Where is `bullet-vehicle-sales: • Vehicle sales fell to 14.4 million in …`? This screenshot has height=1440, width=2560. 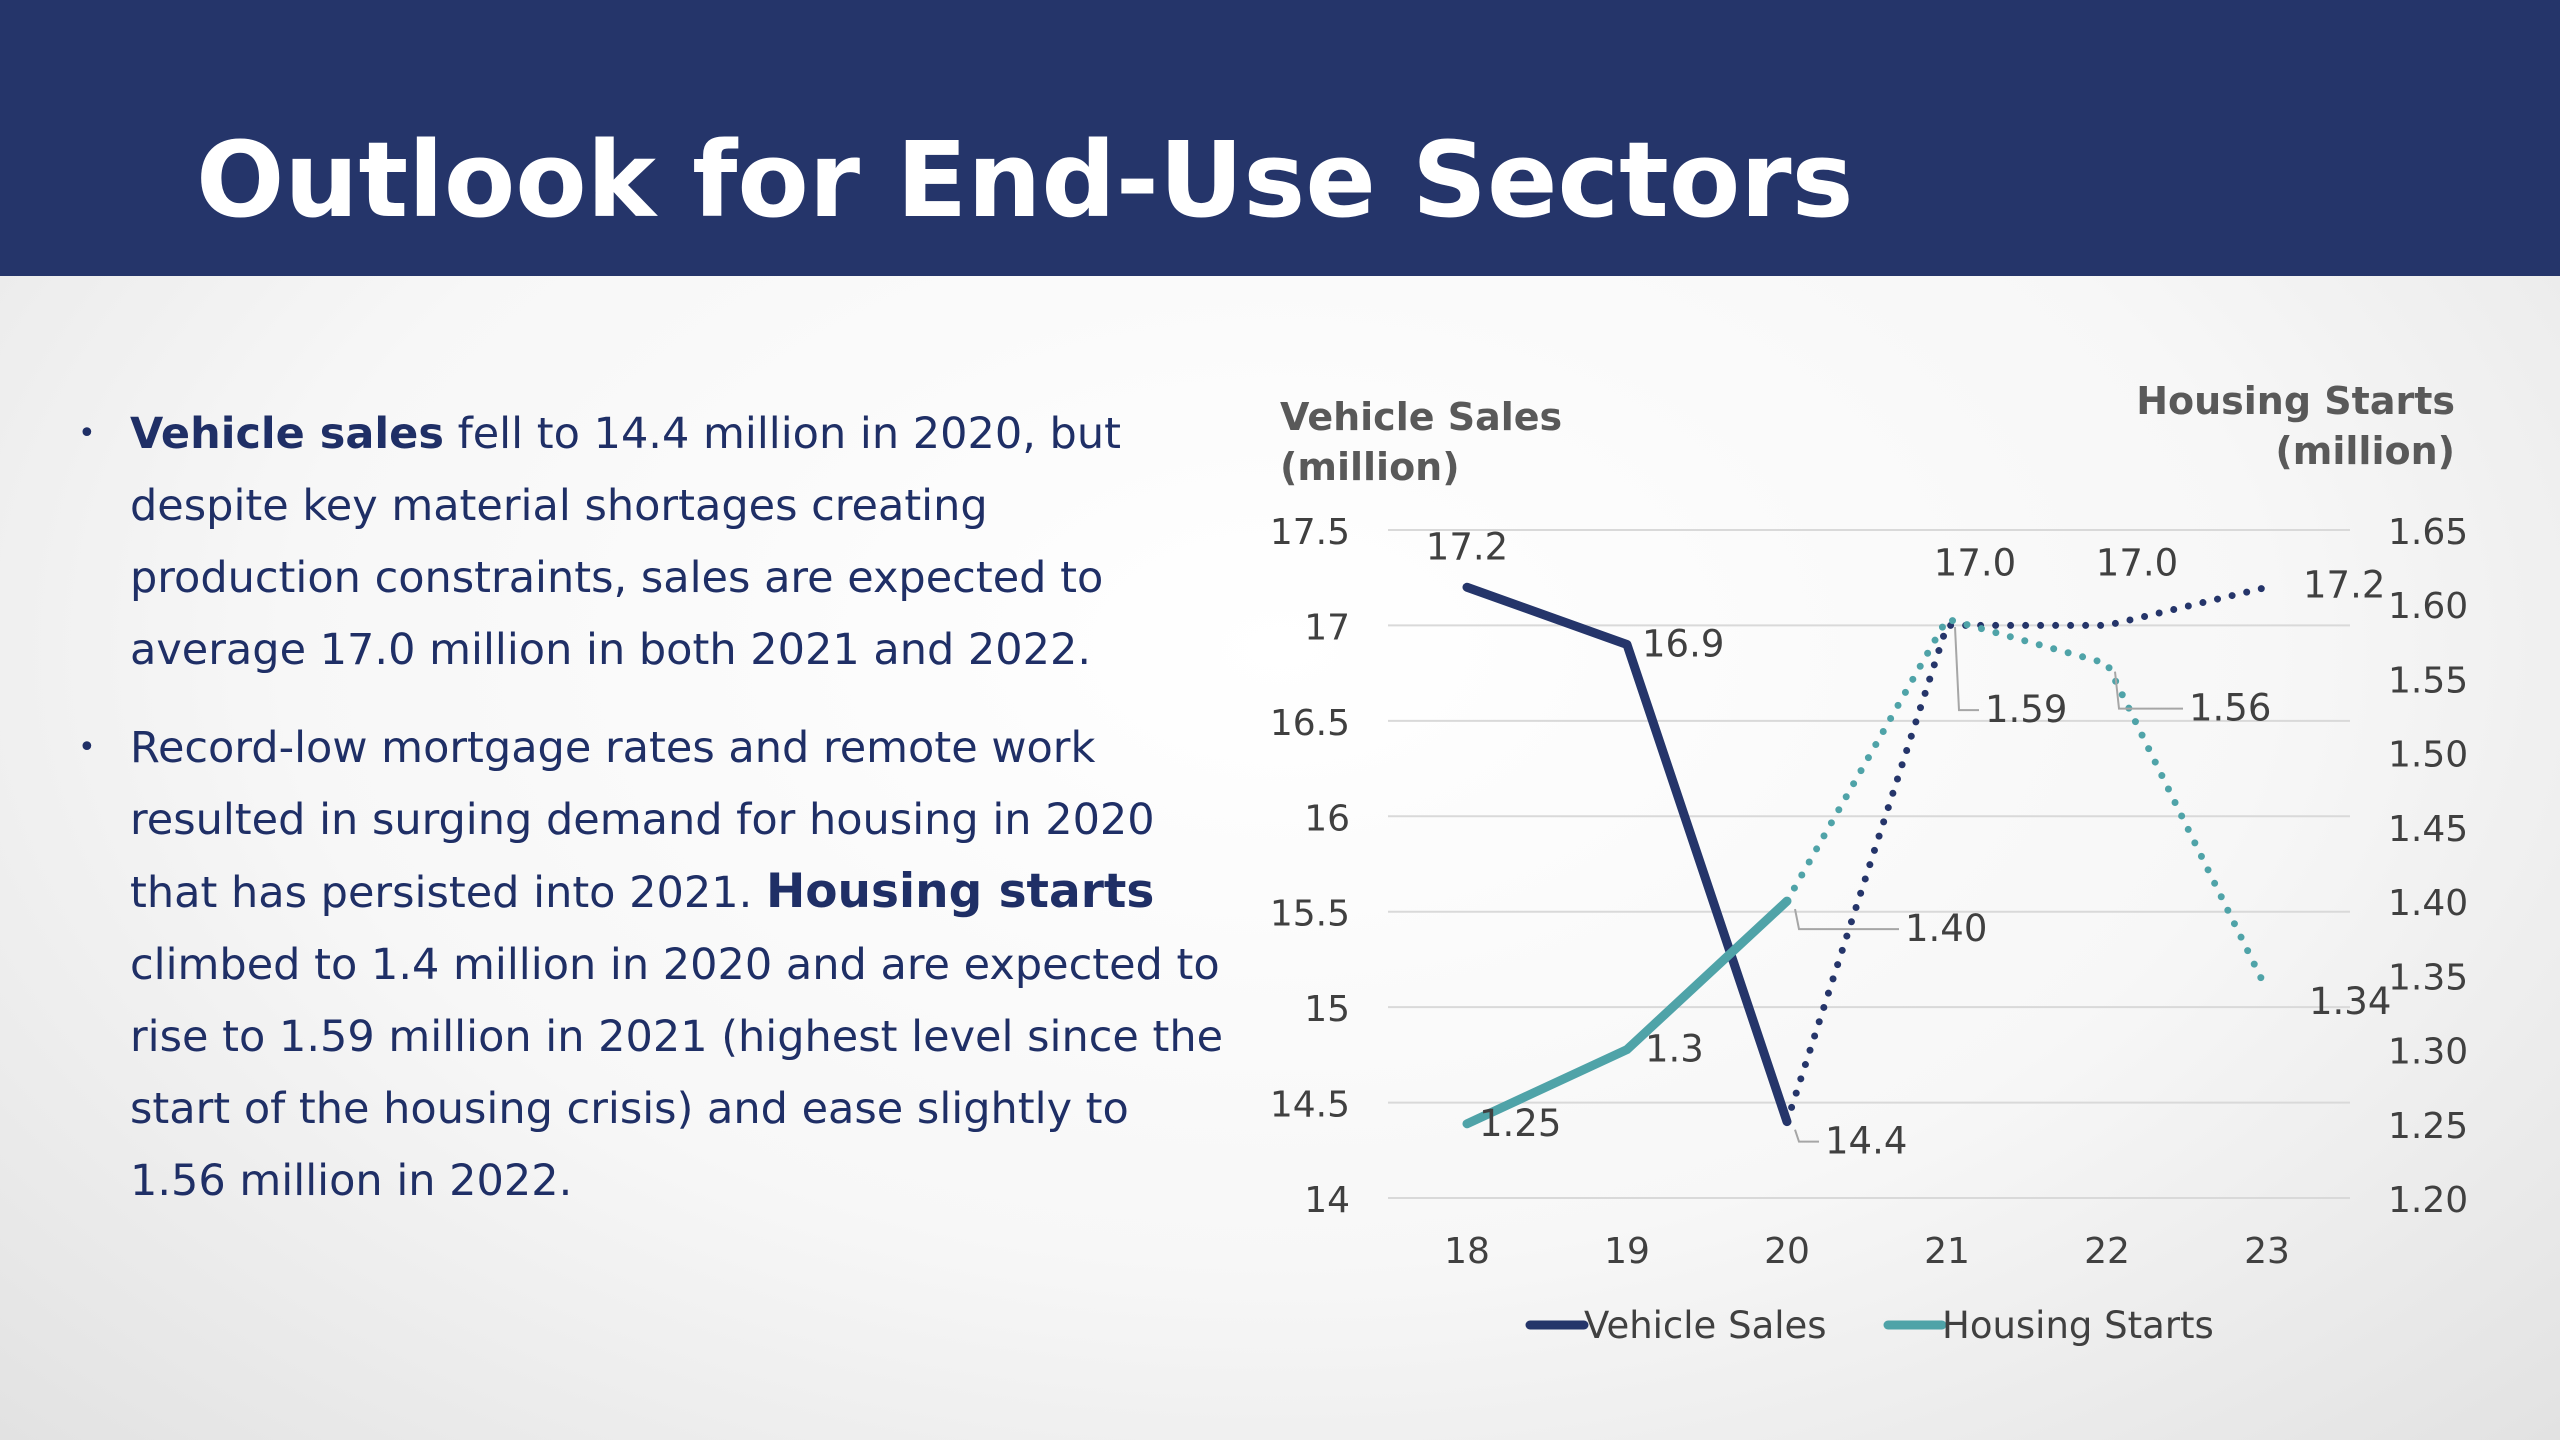
bullet-vehicle-sales: • Vehicle sales fell to 14.4 million in … is located at coordinates (653, 542).